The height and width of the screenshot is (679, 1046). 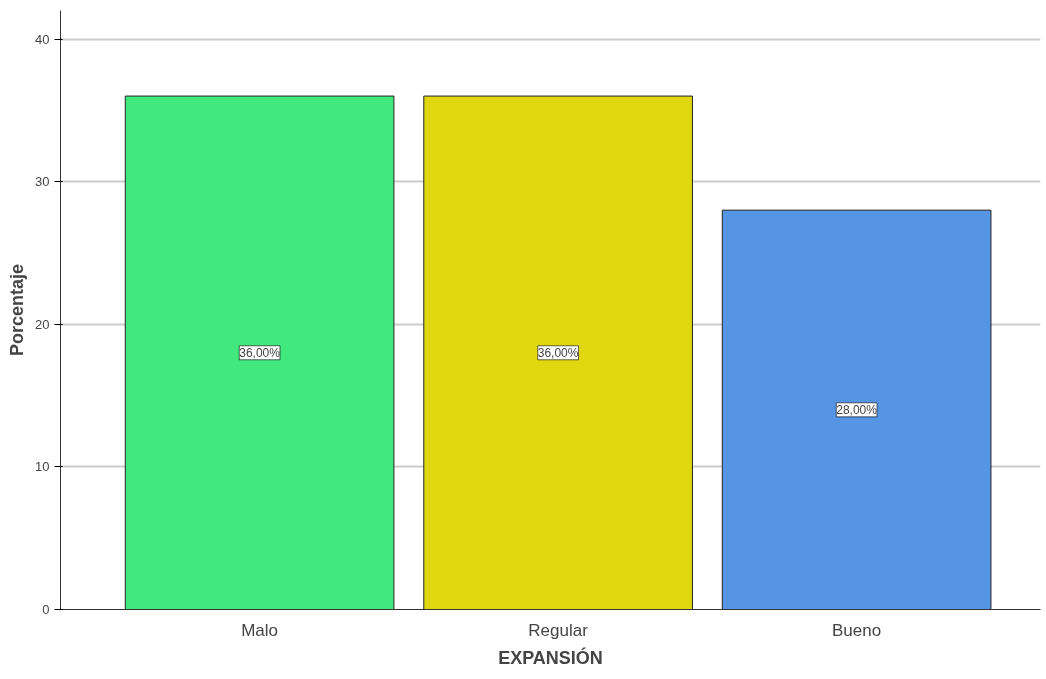 What do you see at coordinates (46, 609) in the screenshot?
I see `y-tick-label: 0` at bounding box center [46, 609].